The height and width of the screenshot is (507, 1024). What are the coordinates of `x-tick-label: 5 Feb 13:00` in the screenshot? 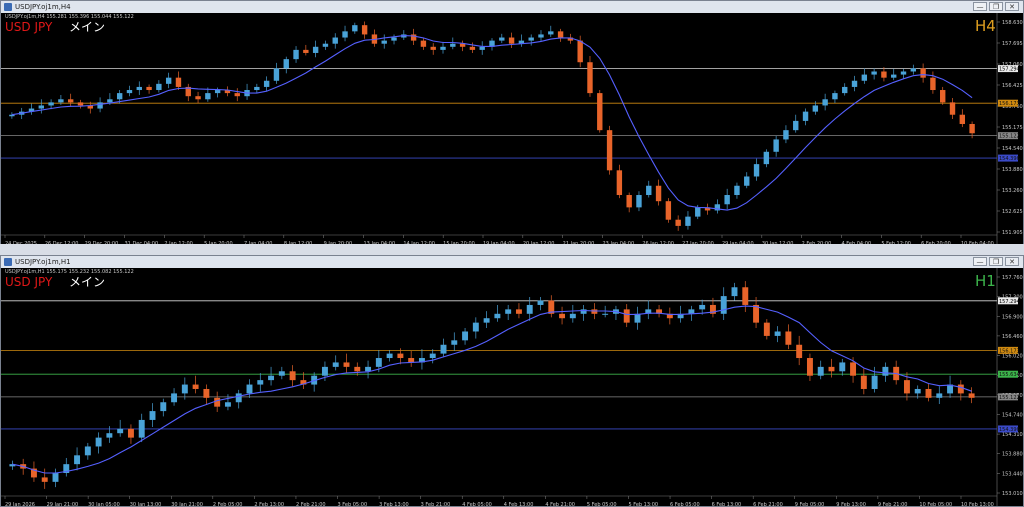 It's located at (643, 504).